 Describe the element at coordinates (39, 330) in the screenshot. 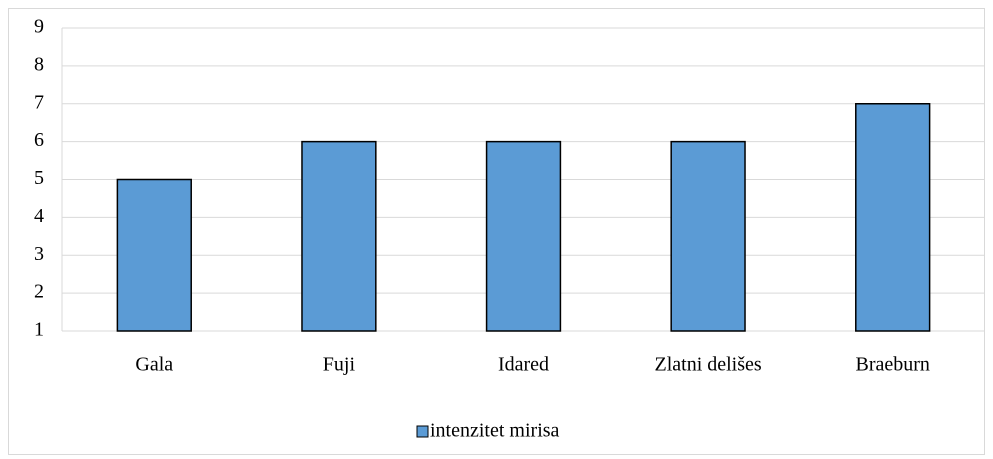

I see `y-tick-label: 1` at that location.